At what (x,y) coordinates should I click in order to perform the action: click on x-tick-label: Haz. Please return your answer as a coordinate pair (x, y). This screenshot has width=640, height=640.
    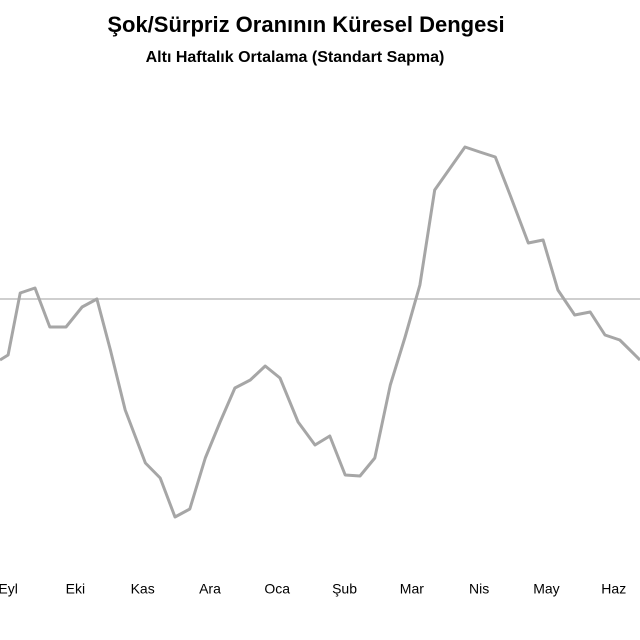
    Looking at the image, I should click on (613, 589).